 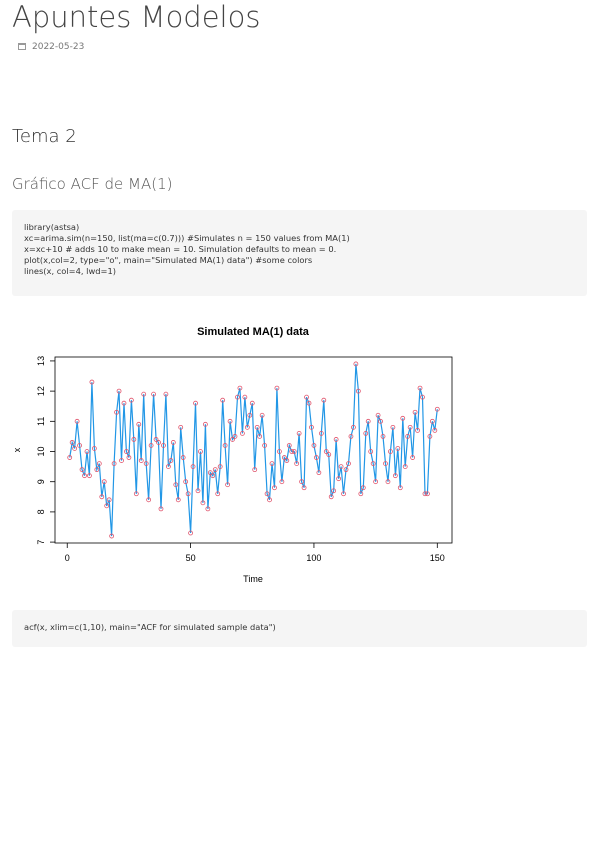 I want to click on x-tick-label: 0, so click(x=67, y=558).